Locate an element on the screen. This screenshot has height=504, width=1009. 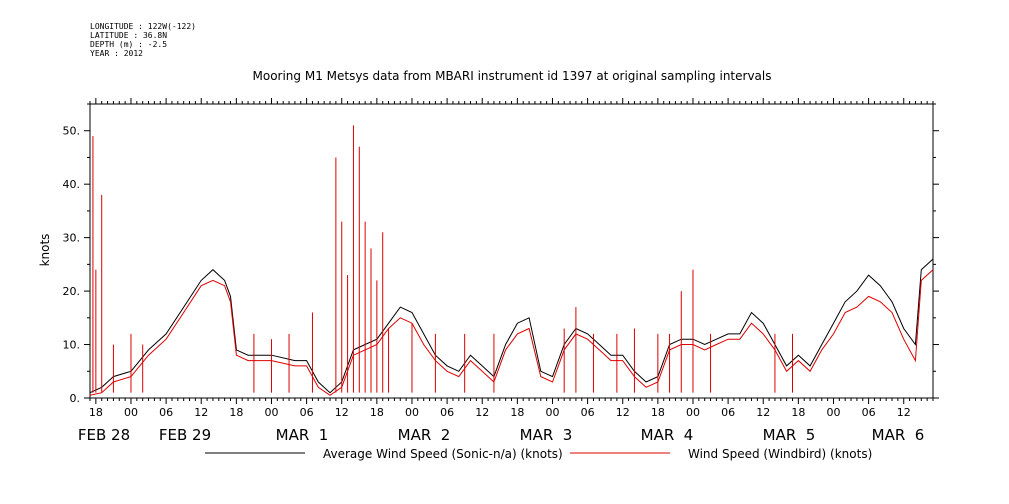
longitude-label: LONGITUDE : 122W(-122) is located at coordinates (143, 26).